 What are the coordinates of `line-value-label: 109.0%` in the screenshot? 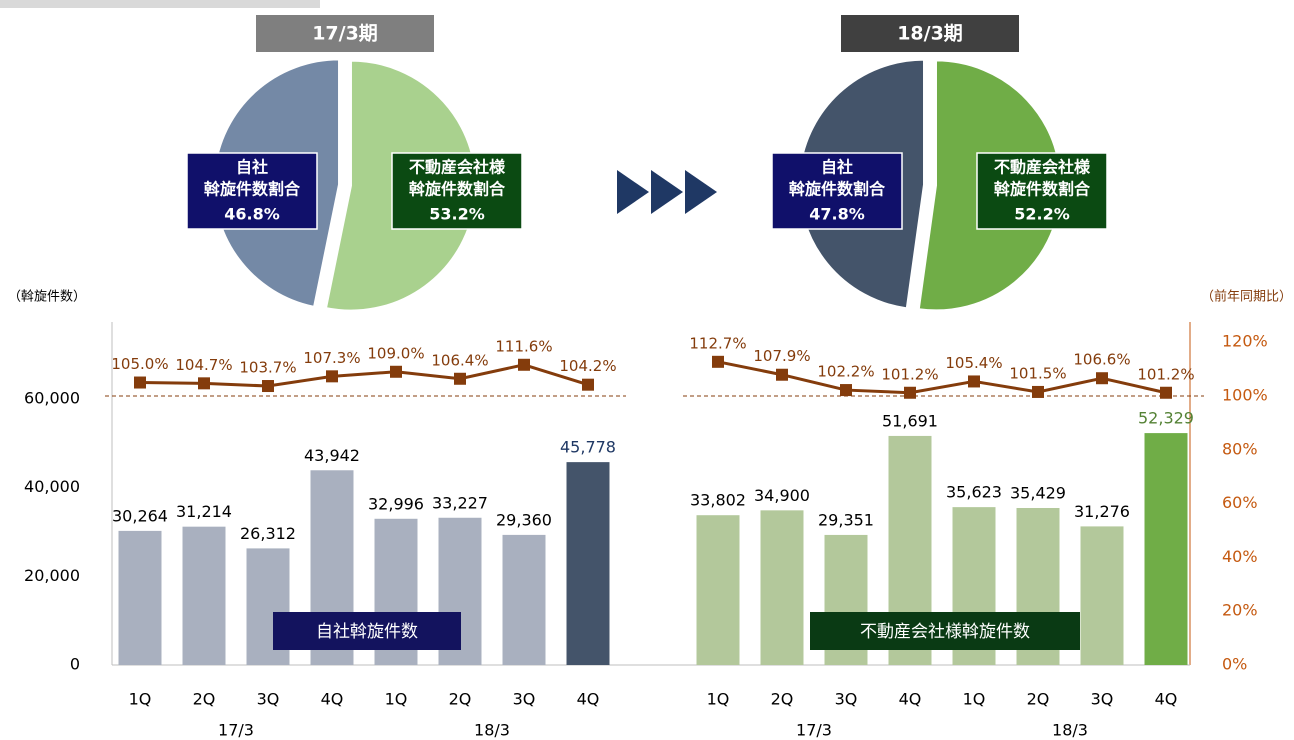 It's located at (395, 353).